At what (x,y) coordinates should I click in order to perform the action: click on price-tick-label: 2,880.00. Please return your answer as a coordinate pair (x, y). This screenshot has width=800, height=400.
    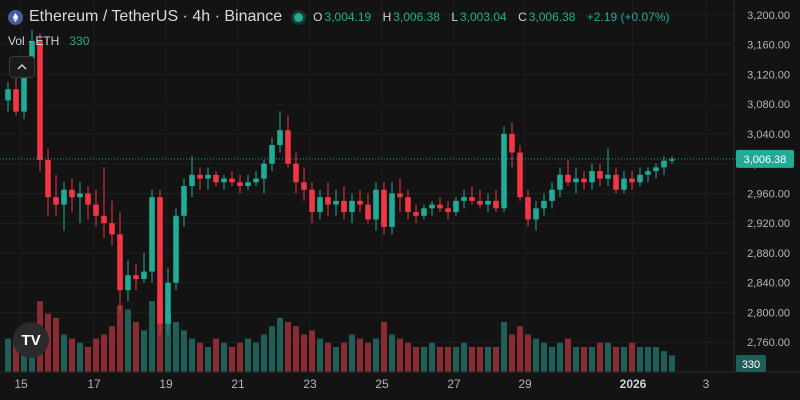
    Looking at the image, I should click on (768, 254).